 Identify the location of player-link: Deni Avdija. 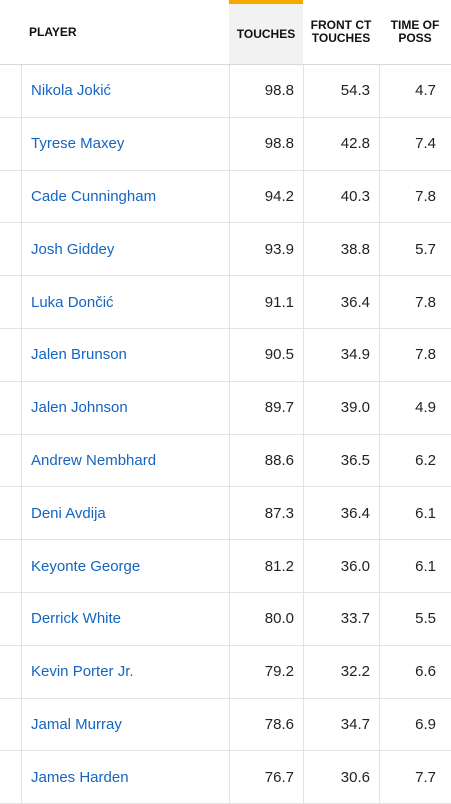
(68, 513).